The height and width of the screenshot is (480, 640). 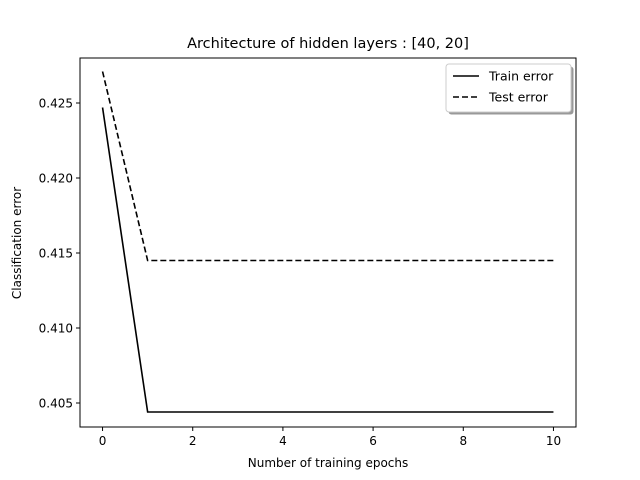 What do you see at coordinates (373, 441) in the screenshot?
I see `x-tick-label: 6` at bounding box center [373, 441].